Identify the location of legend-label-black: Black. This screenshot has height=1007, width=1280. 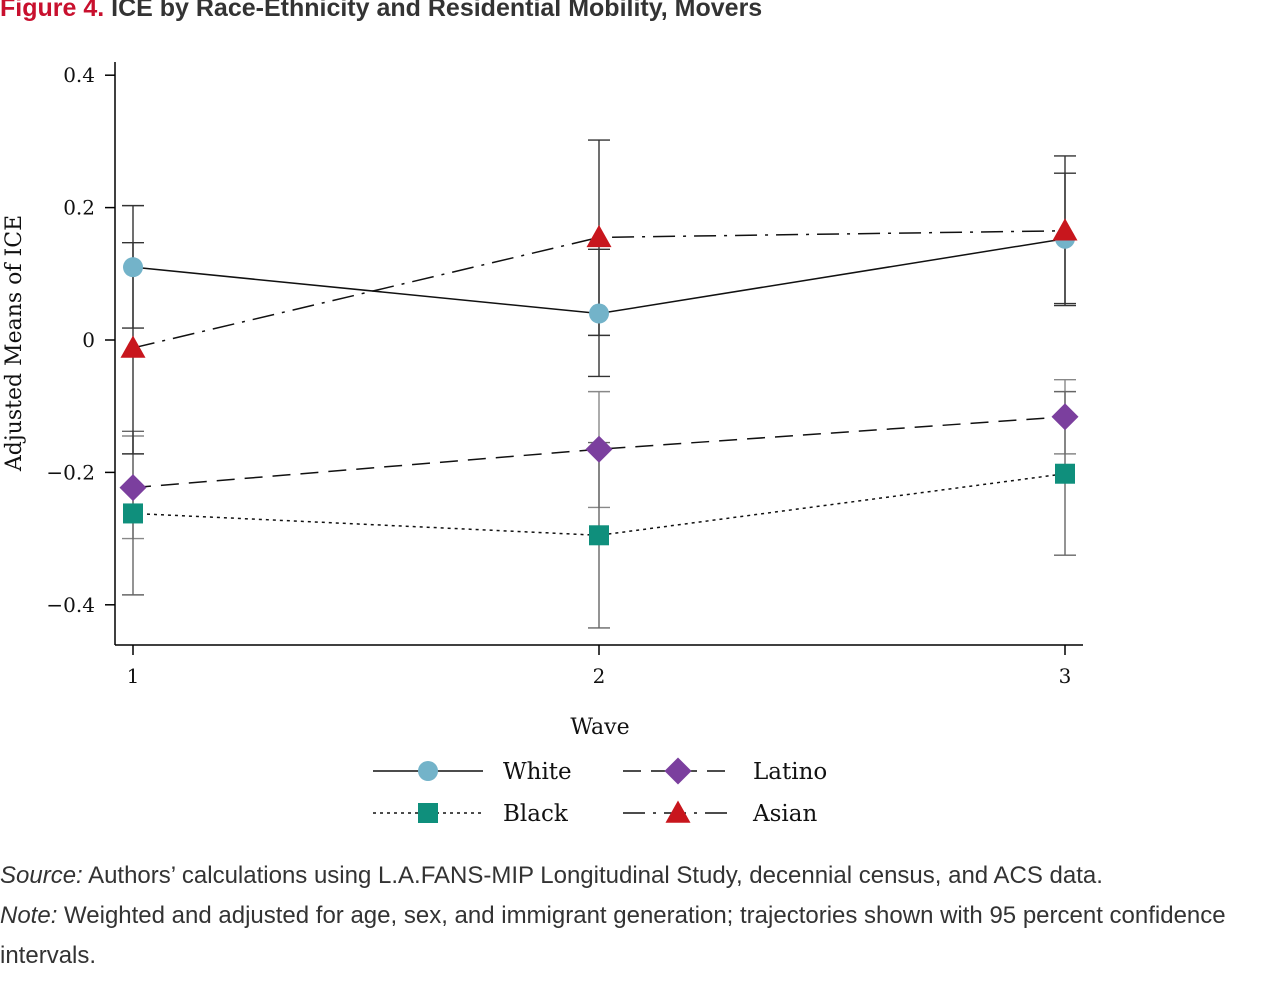
(536, 814).